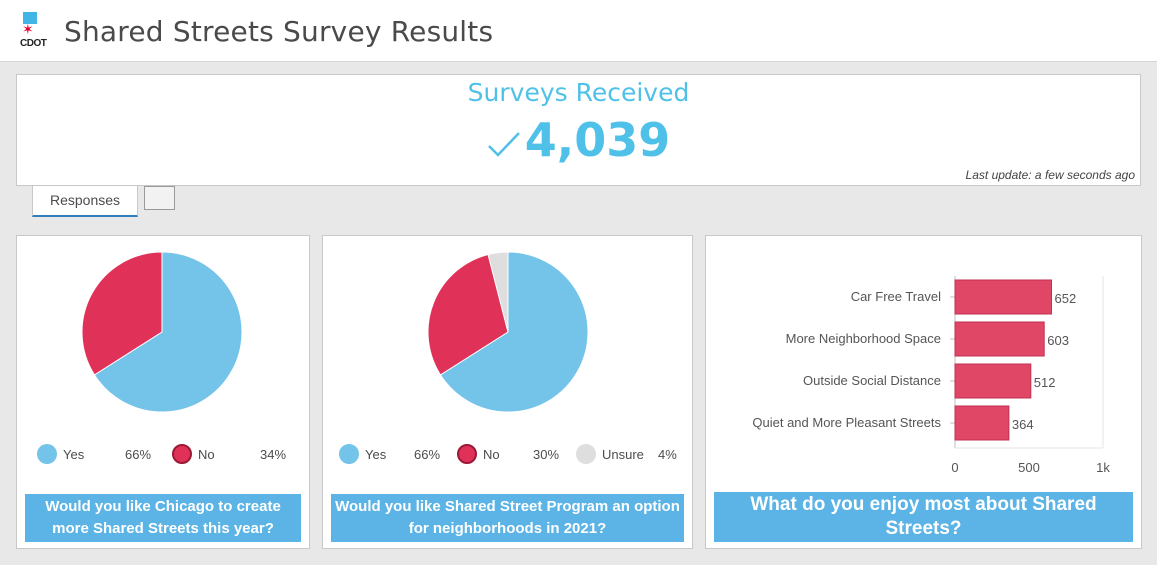 This screenshot has height=565, width=1157. What do you see at coordinates (503, 144) in the screenshot?
I see `check-icon` at bounding box center [503, 144].